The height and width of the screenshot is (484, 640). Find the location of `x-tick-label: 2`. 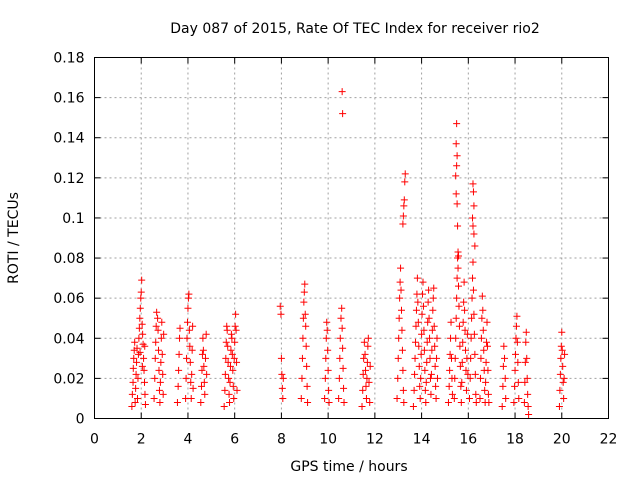

x-tick-label: 2 is located at coordinates (141, 440).